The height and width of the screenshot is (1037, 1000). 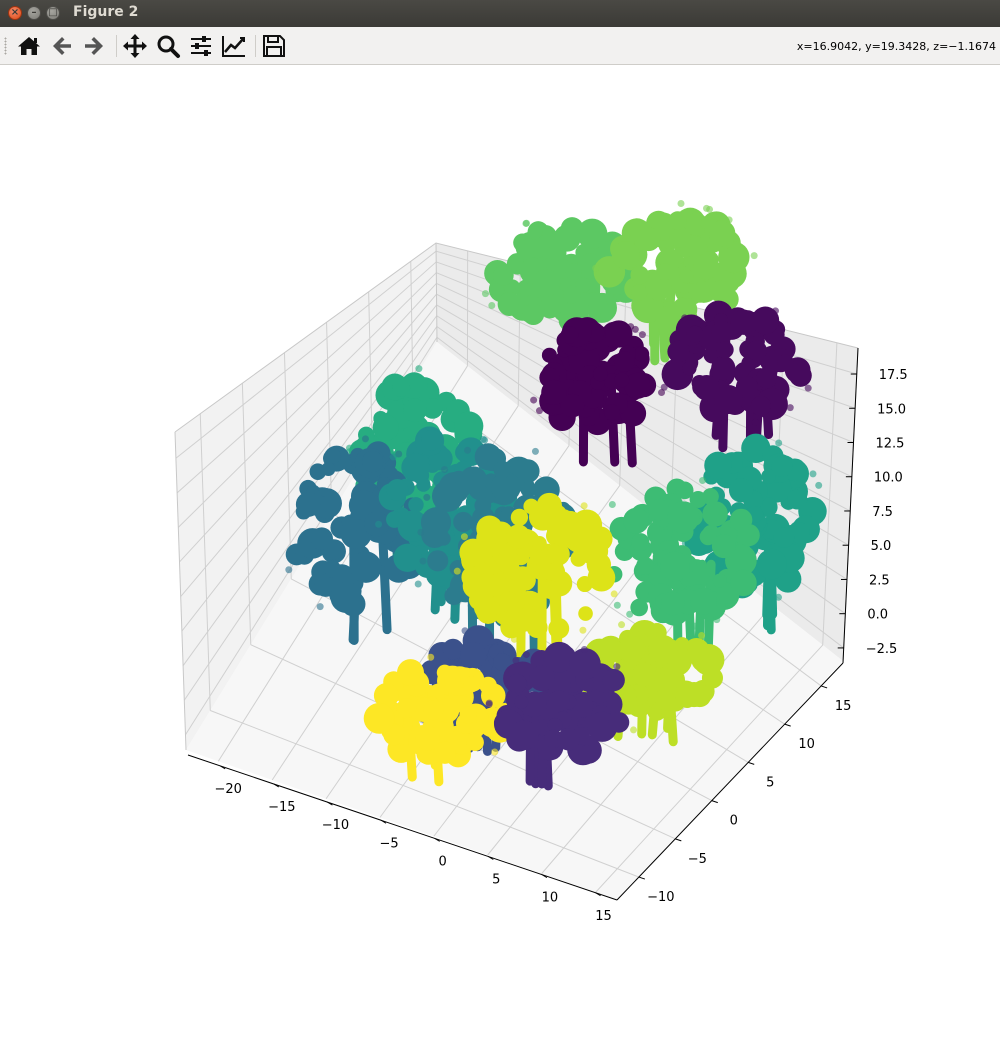 I want to click on maximize-icon: □, so click(x=53, y=12).